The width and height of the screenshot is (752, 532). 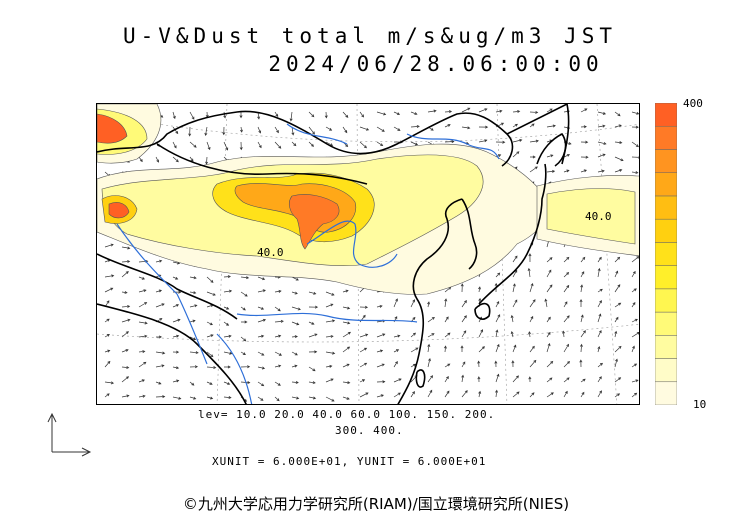 What do you see at coordinates (327, 317) in the screenshot?
I see `yangtze-river` at bounding box center [327, 317].